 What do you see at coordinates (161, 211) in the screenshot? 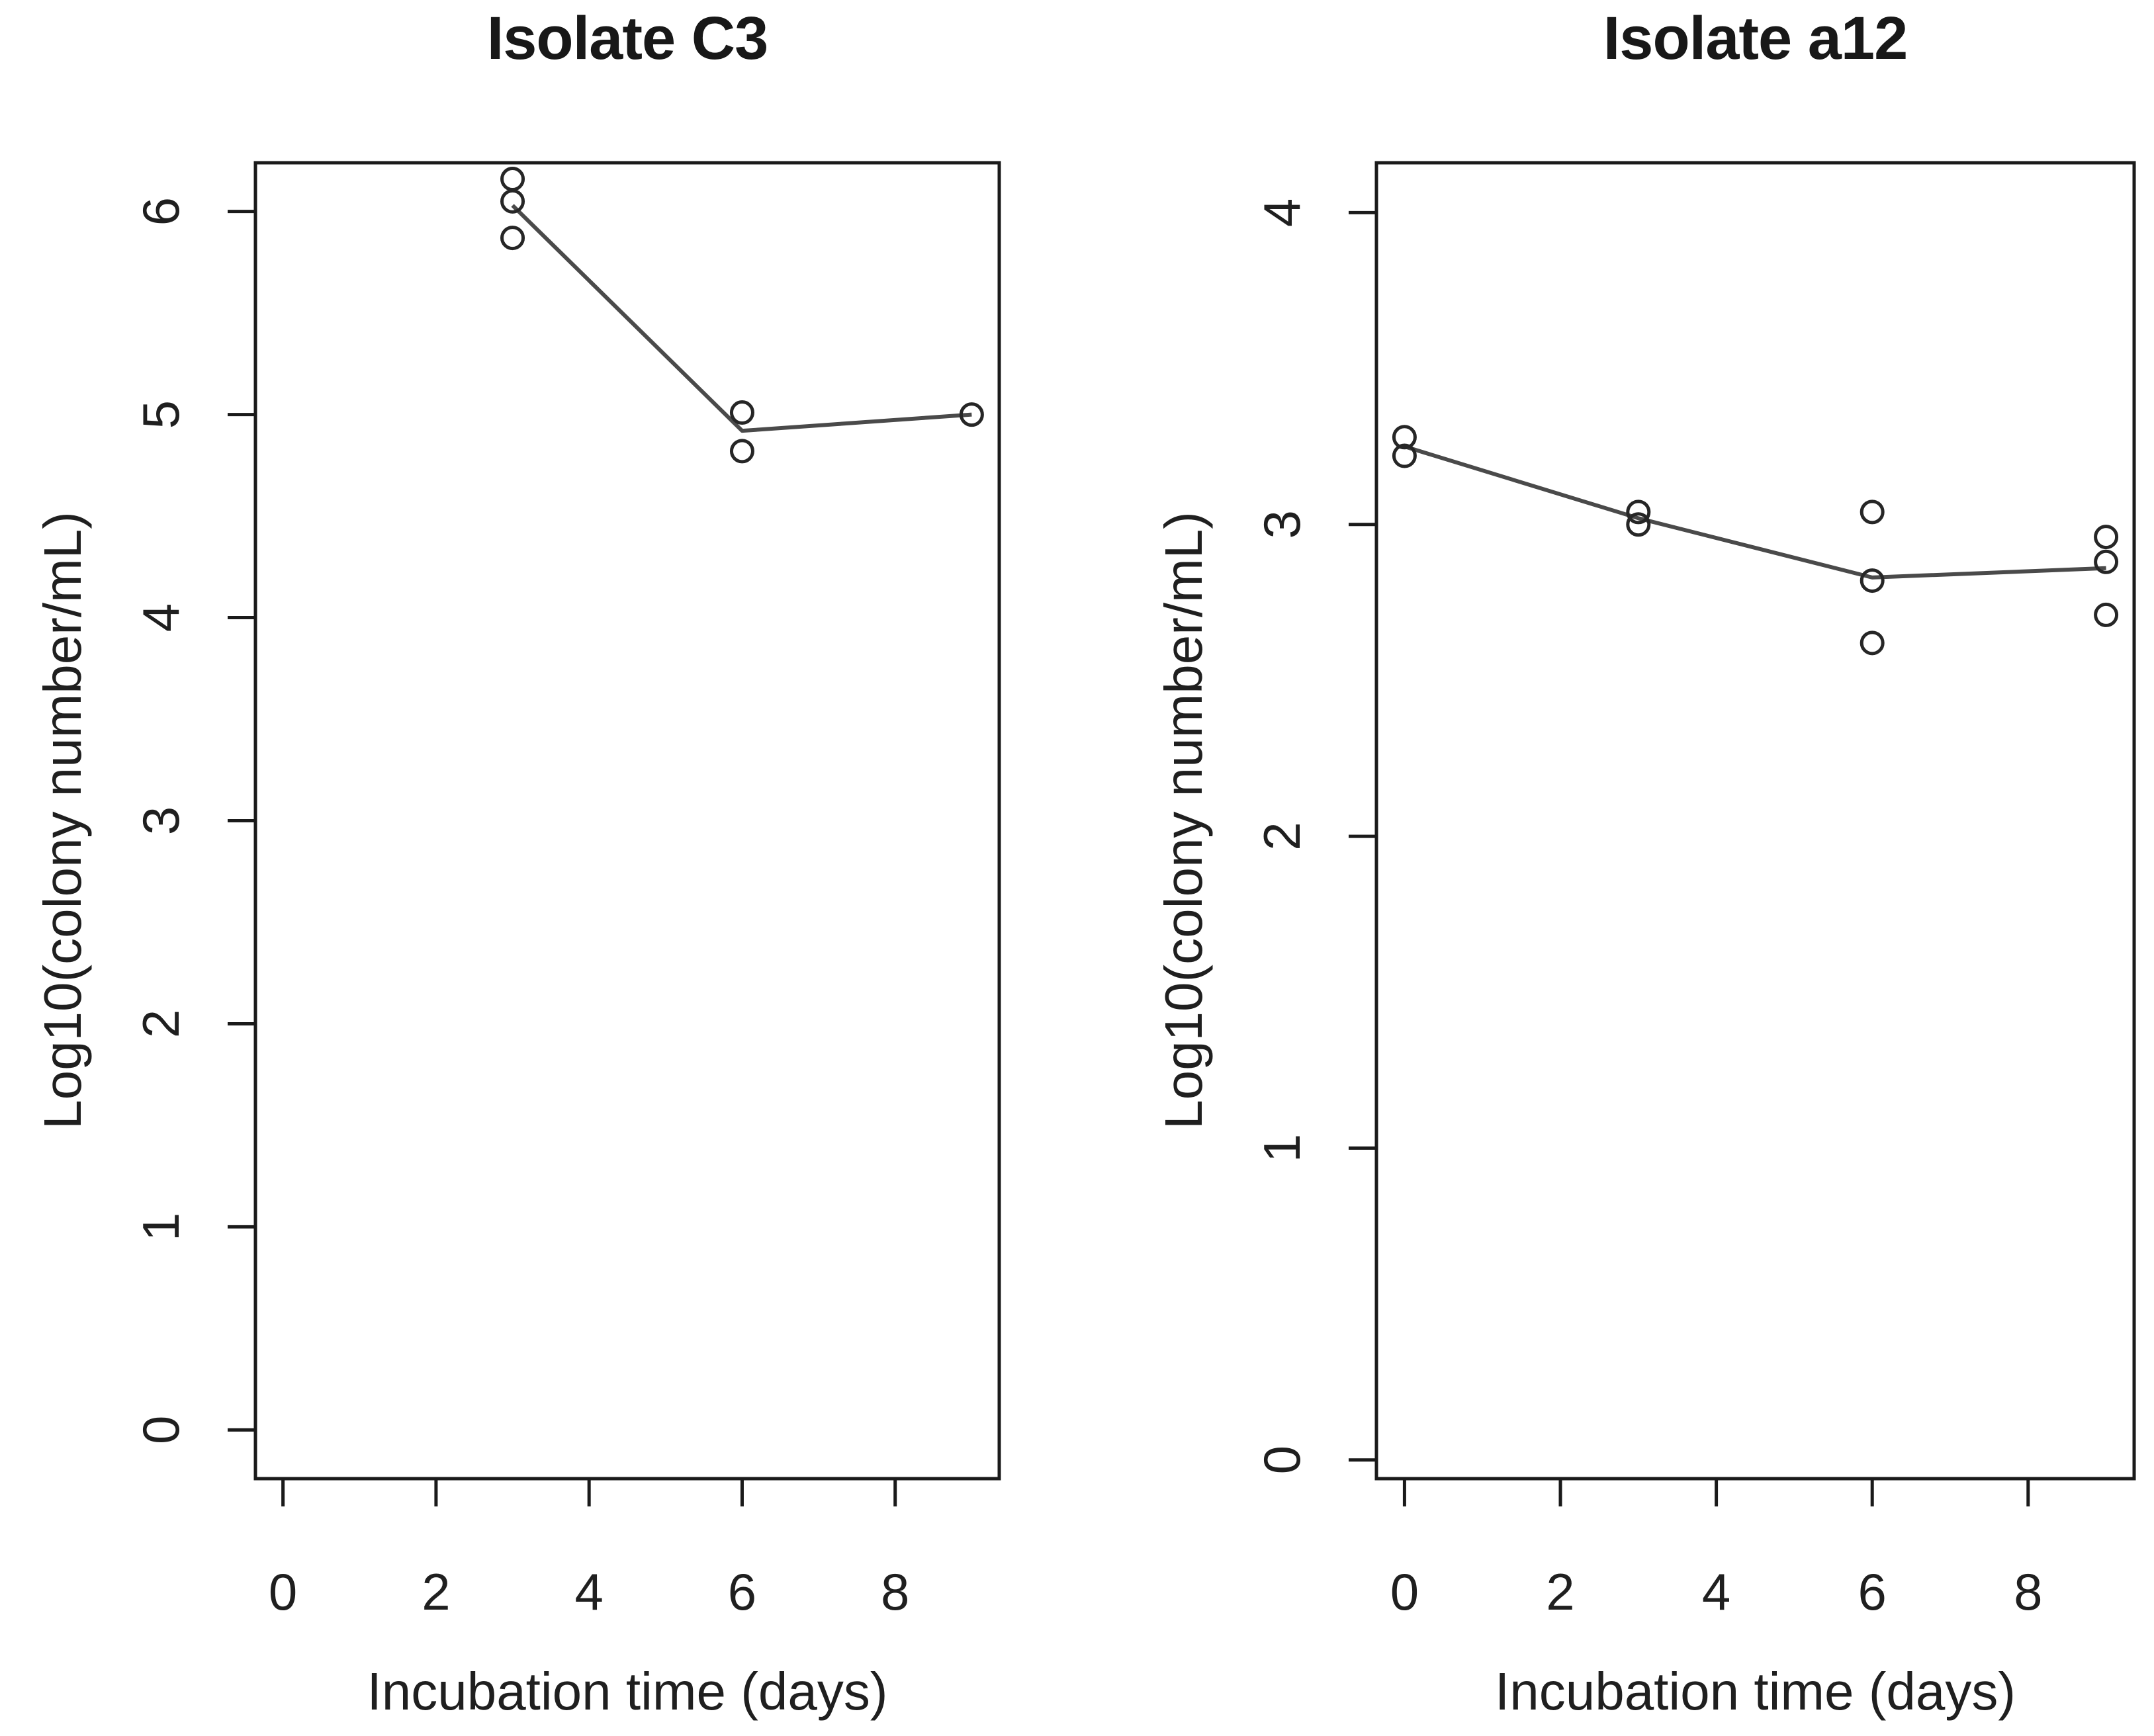
I see `y-tick-label: 6` at bounding box center [161, 211].